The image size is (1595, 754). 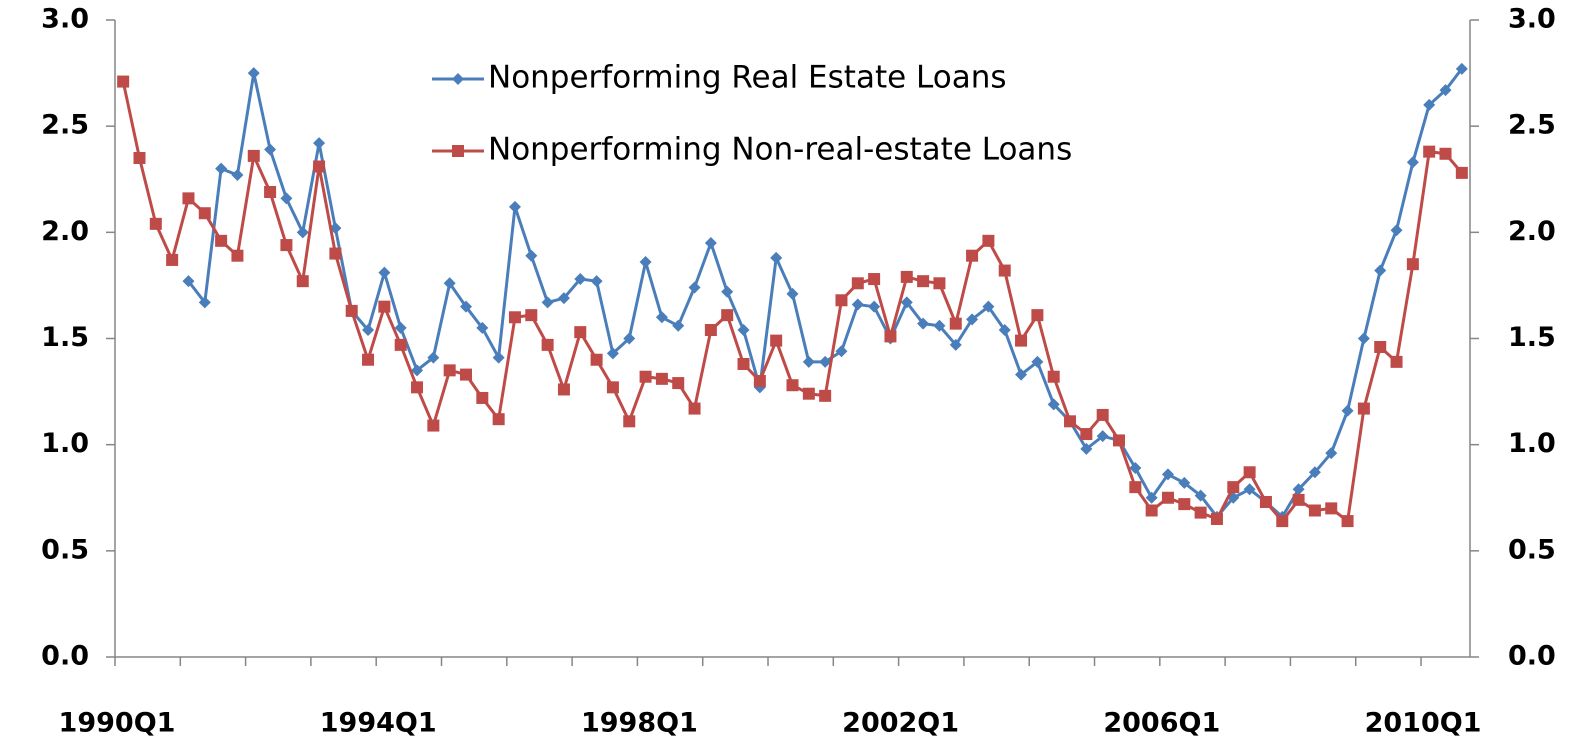 What do you see at coordinates (1532, 19) in the screenshot?
I see `y2-tick-label: 3.0` at bounding box center [1532, 19].